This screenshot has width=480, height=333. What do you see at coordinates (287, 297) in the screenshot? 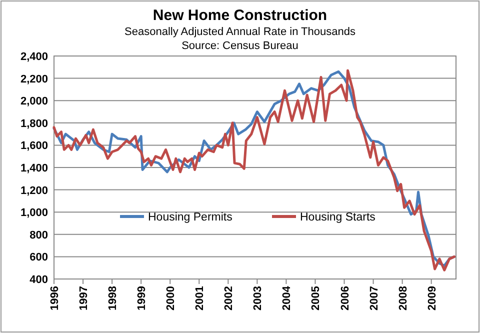
I see `x-tick-label: 2004` at bounding box center [287, 297].